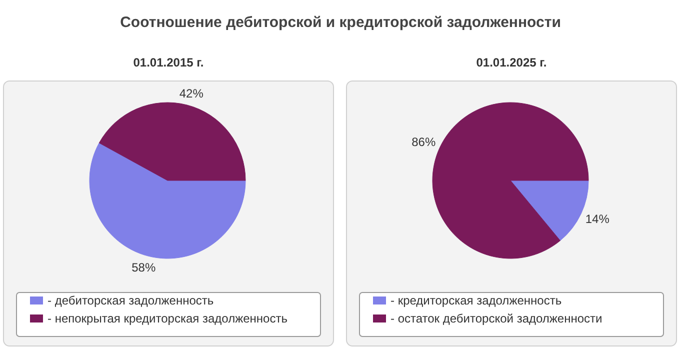  I want to click on chart-subtitle: 01.01.2025 г., so click(511, 63).